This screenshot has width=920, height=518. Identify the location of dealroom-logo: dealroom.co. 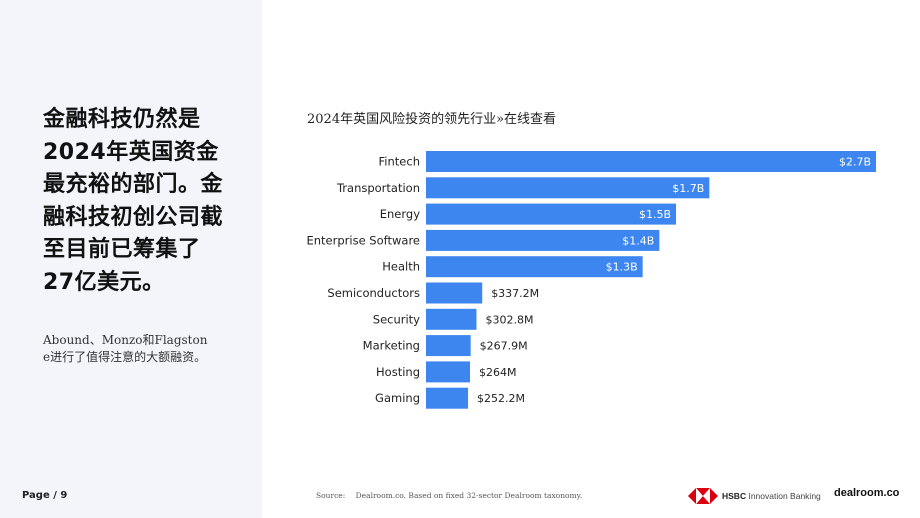
(867, 493).